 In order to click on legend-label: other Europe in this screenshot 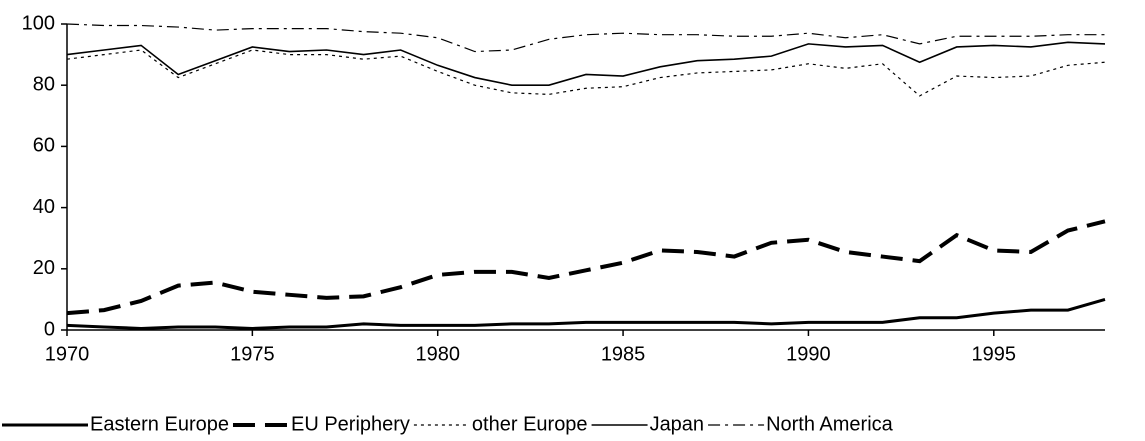, I will do `click(530, 424)`.